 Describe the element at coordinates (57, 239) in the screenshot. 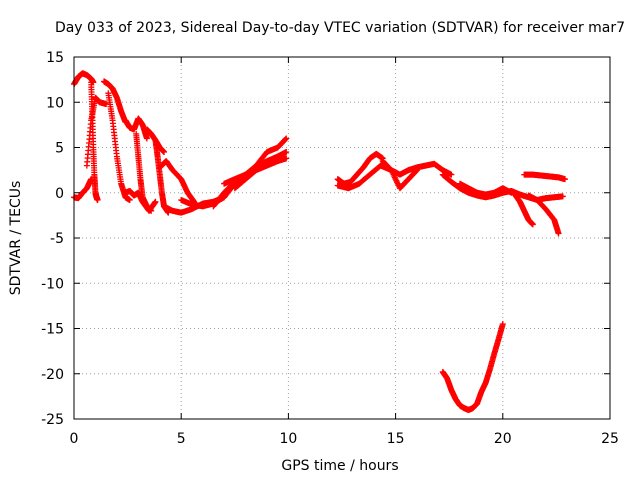

I see `y-tick-label: -5` at that location.